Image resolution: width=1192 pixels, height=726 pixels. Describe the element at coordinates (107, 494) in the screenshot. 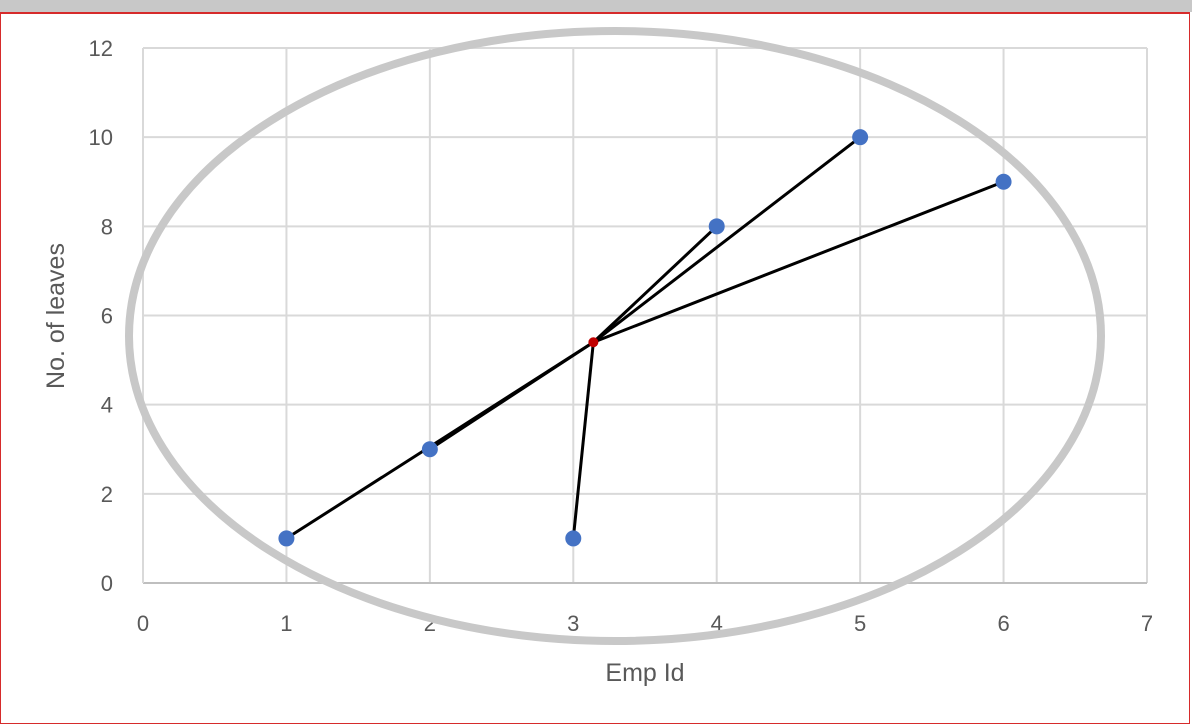

I see `y-tick-label: 2` at that location.